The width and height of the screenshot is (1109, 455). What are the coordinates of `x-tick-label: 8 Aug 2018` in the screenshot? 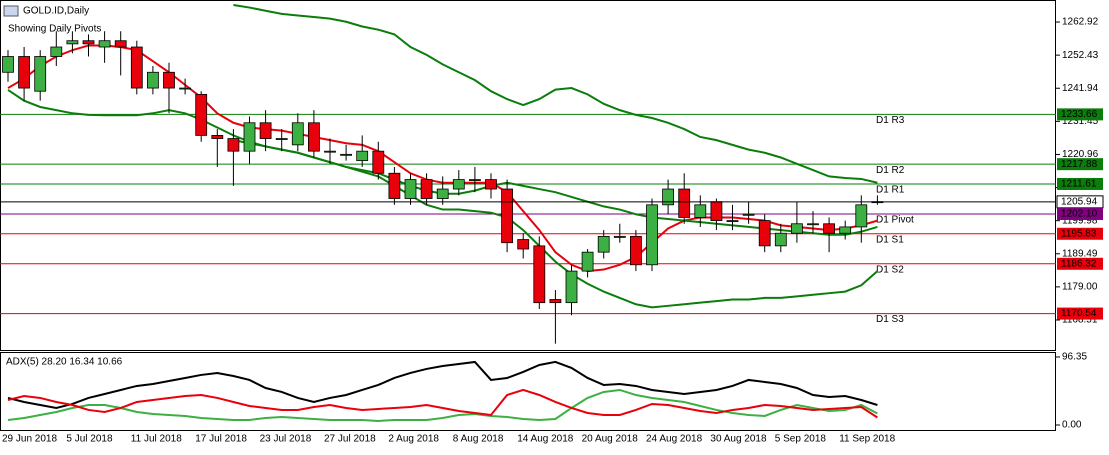 It's located at (478, 439).